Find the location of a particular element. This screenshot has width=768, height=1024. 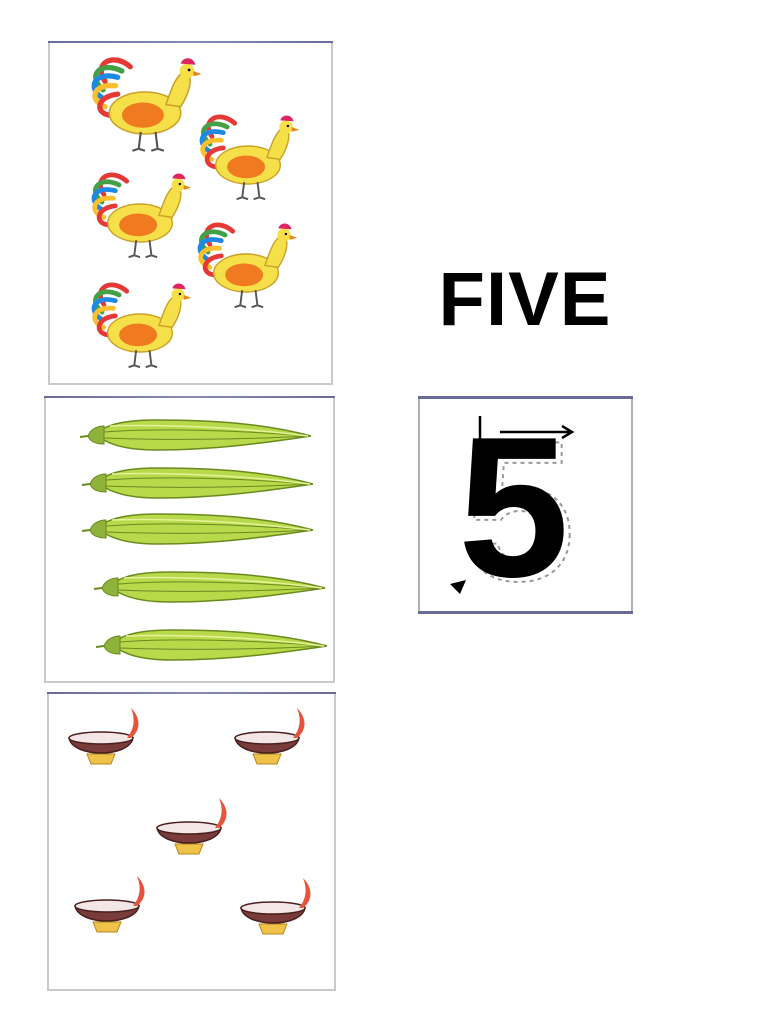

lamp-panel is located at coordinates (191, 841).